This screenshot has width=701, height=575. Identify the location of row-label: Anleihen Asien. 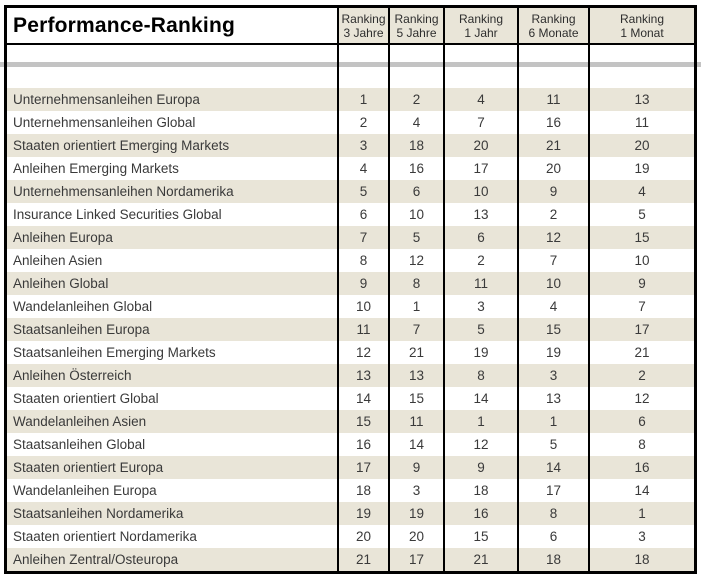
(58, 260).